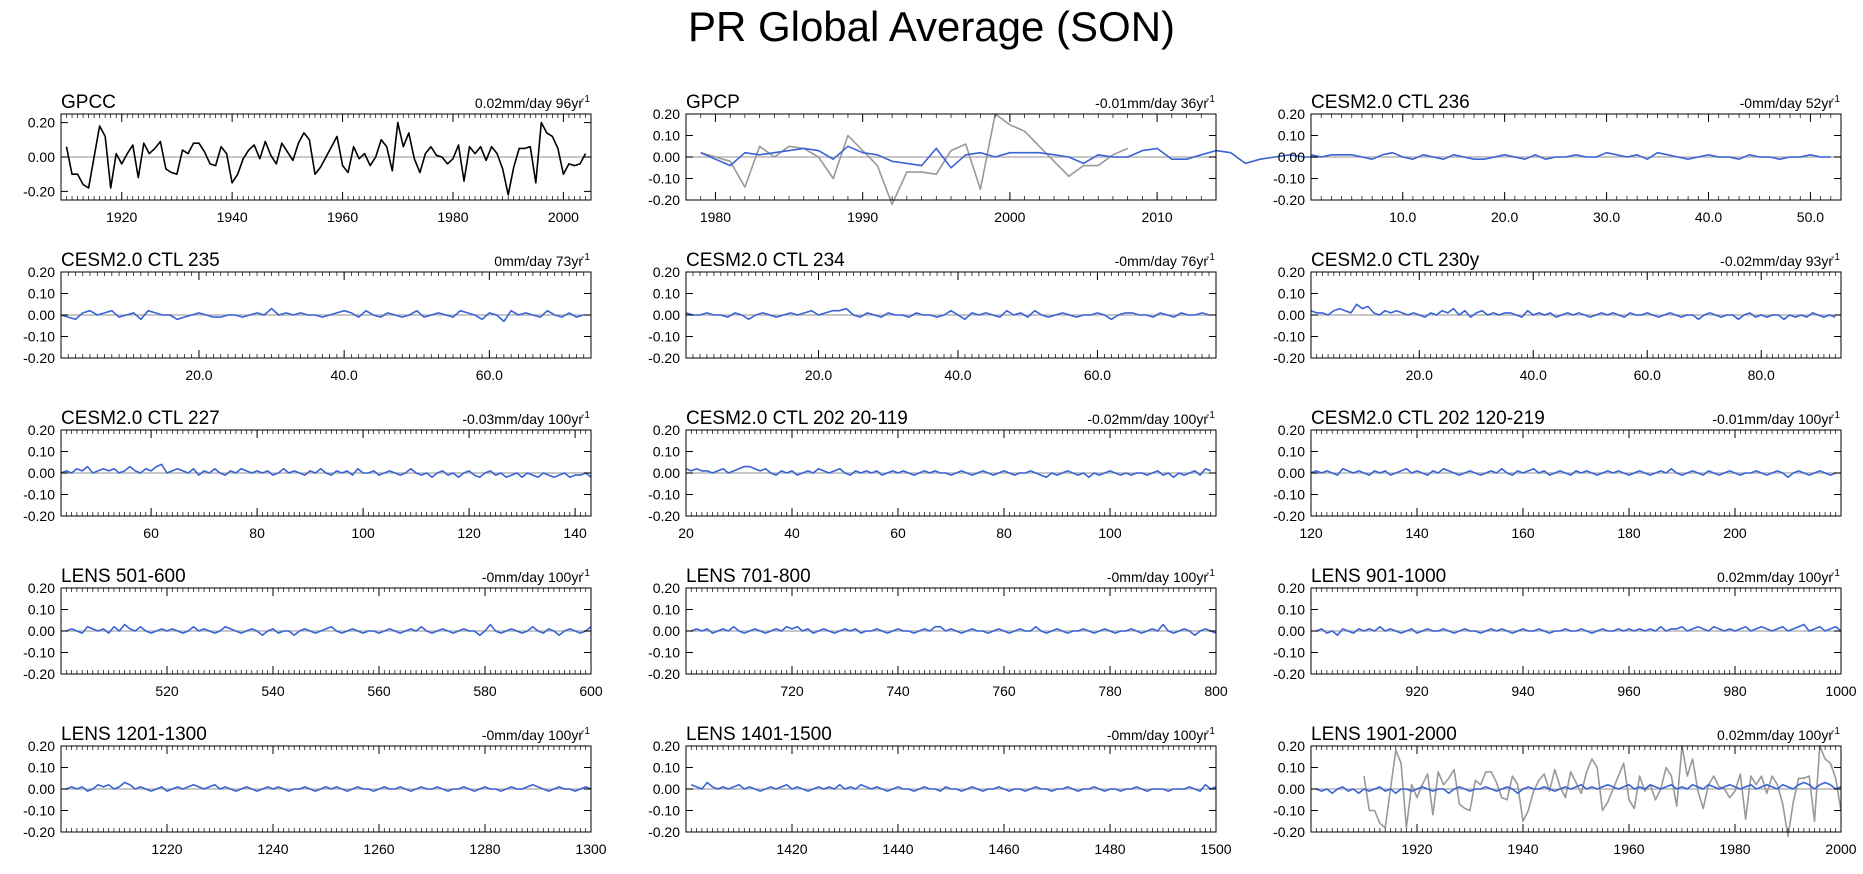 The image size is (1863, 874). What do you see at coordinates (379, 691) in the screenshot?
I see `x-tick-label: 560` at bounding box center [379, 691].